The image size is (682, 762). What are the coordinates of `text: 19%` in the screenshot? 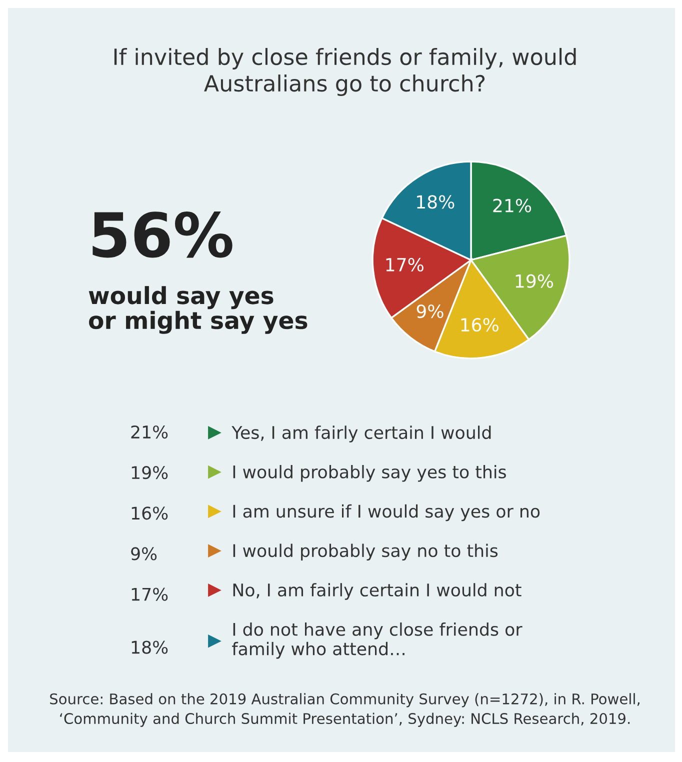 It's located at (150, 473).